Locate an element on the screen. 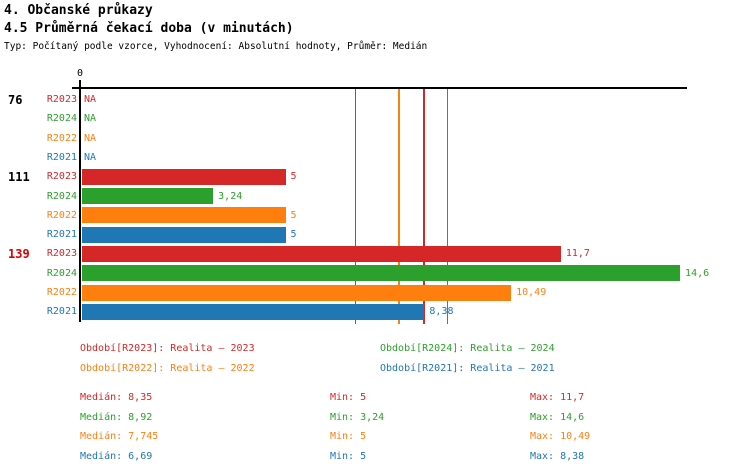  legend-item-R2022: Období[R2022]: Realita – 2022 is located at coordinates (167, 368).